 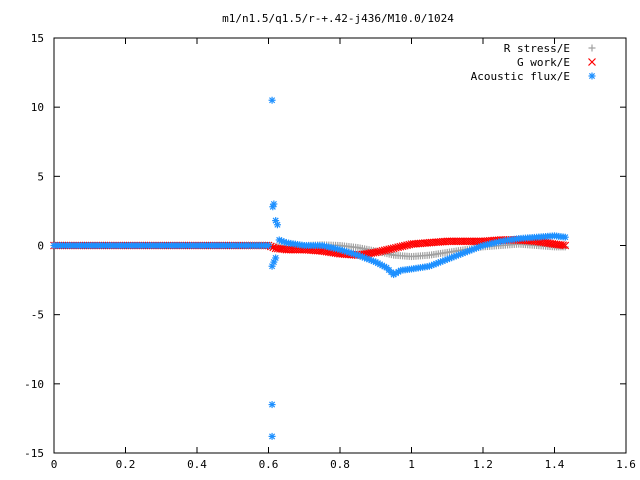 What do you see at coordinates (543, 62) in the screenshot?
I see `legend-label: G work/E` at bounding box center [543, 62].